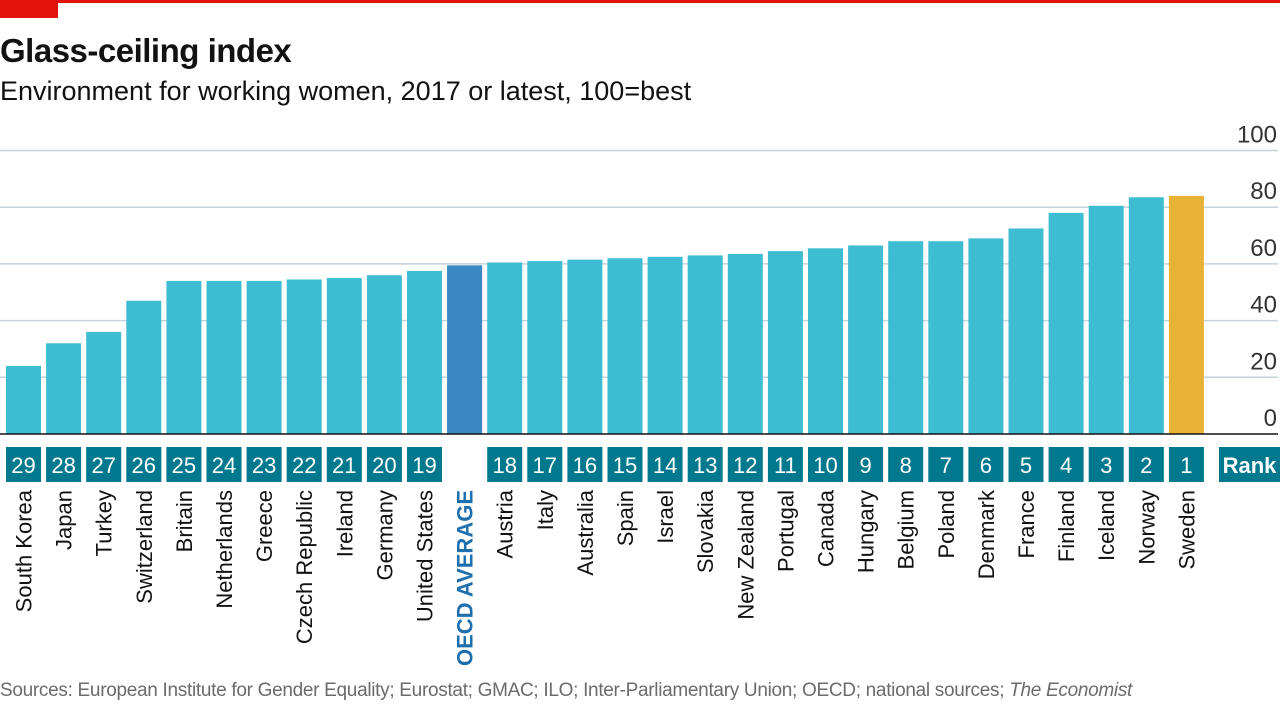 The image size is (1280, 721). Describe the element at coordinates (625, 518) in the screenshot. I see `category-label: Spain` at that location.